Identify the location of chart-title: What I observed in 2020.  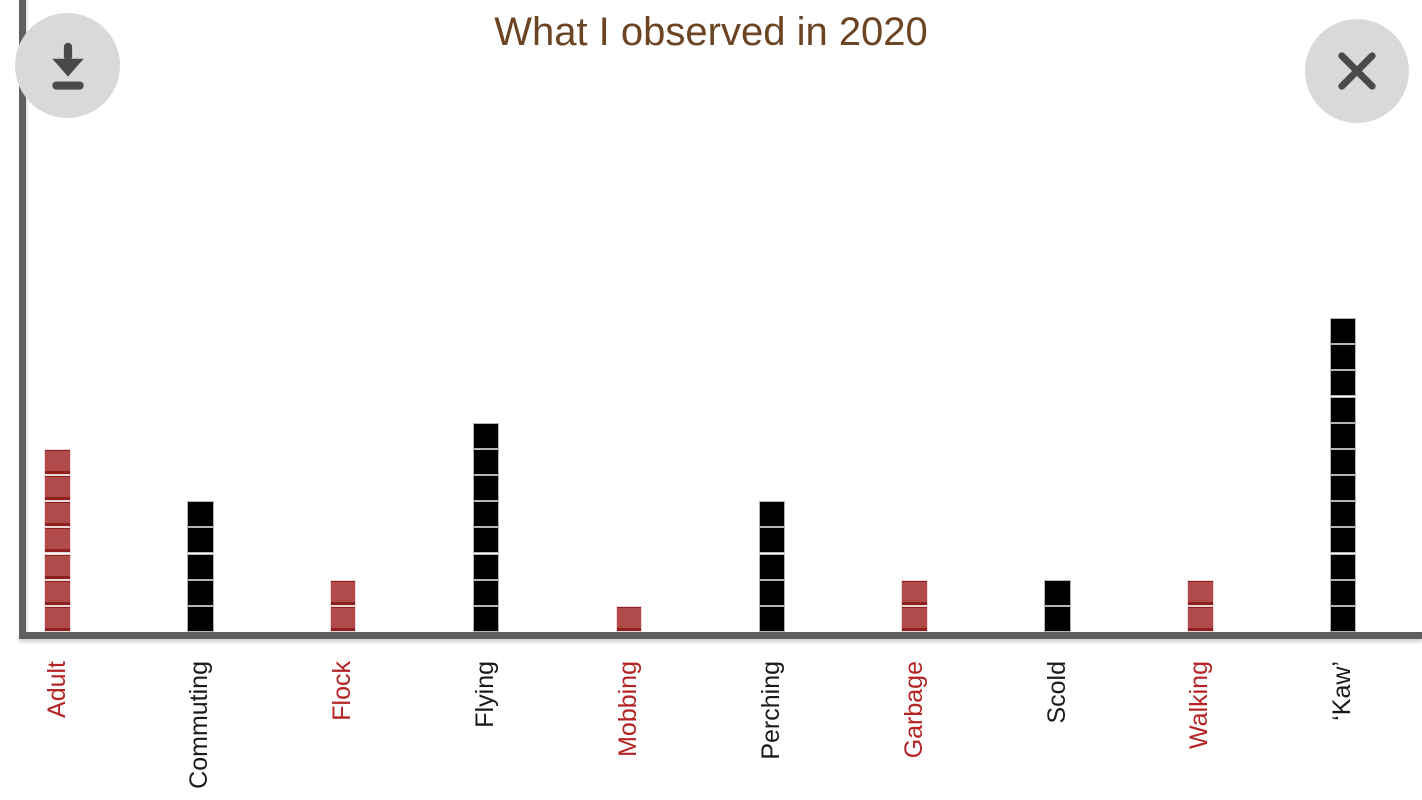
(711, 32).